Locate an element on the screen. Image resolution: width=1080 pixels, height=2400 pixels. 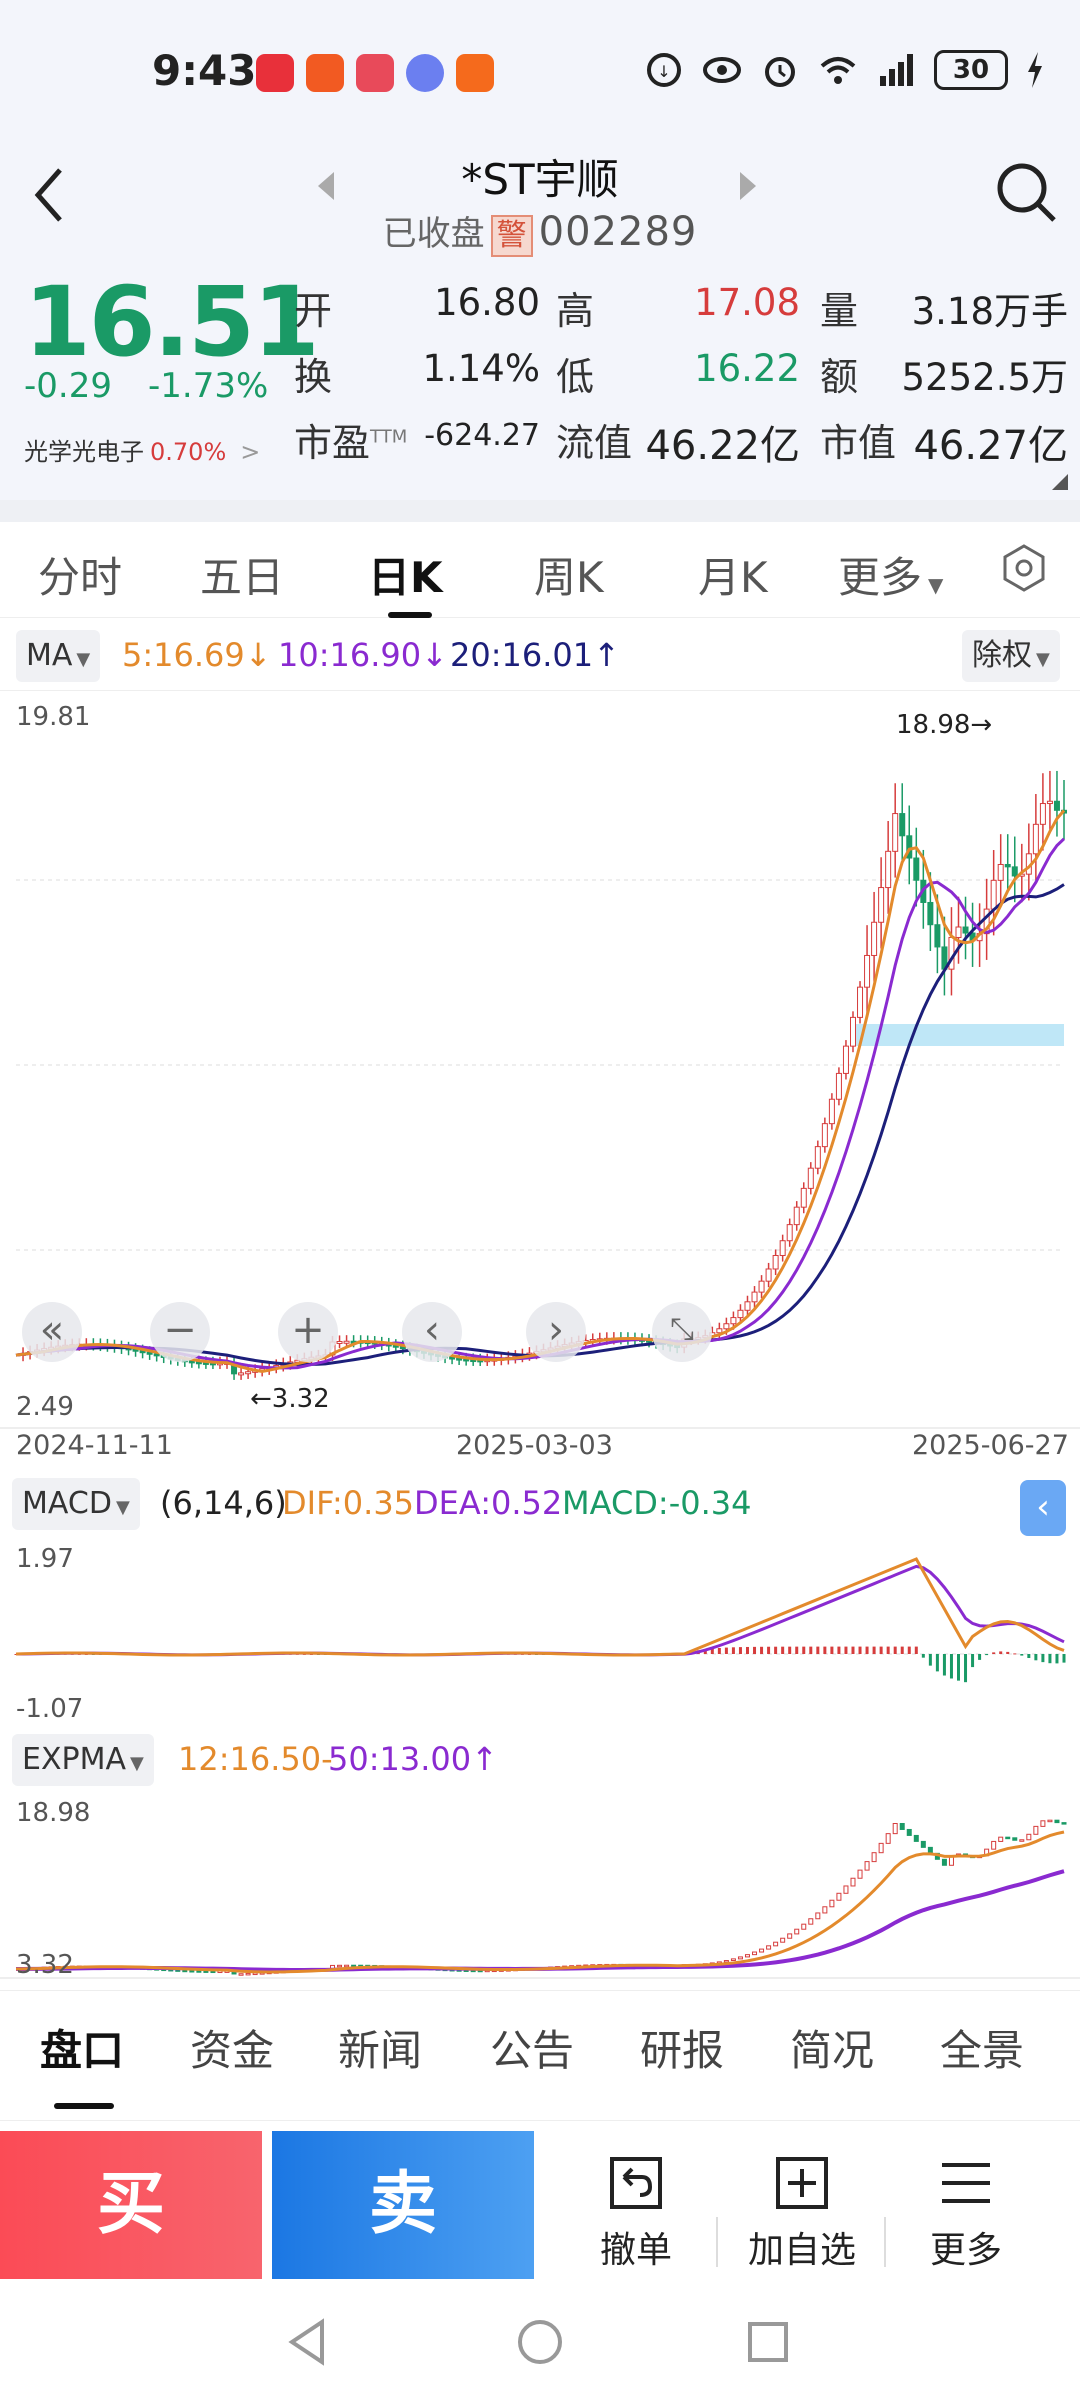
chart-settings-icon is located at coordinates (1024, 568).